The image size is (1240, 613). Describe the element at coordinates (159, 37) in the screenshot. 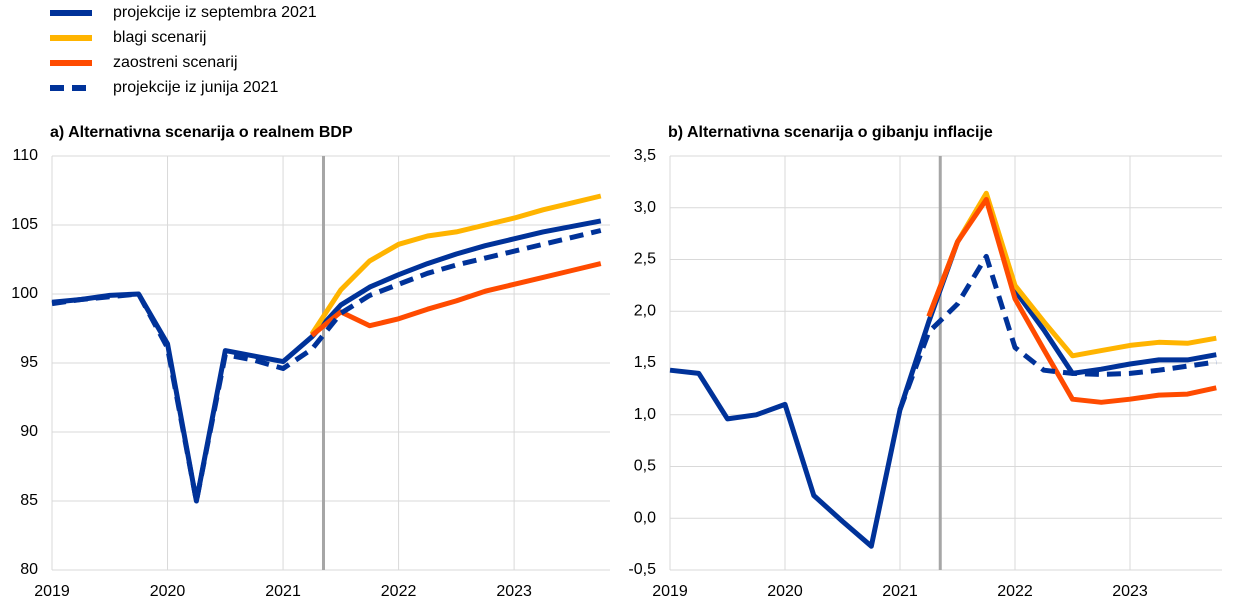

I see `legend-label: blagi scenarij` at that location.